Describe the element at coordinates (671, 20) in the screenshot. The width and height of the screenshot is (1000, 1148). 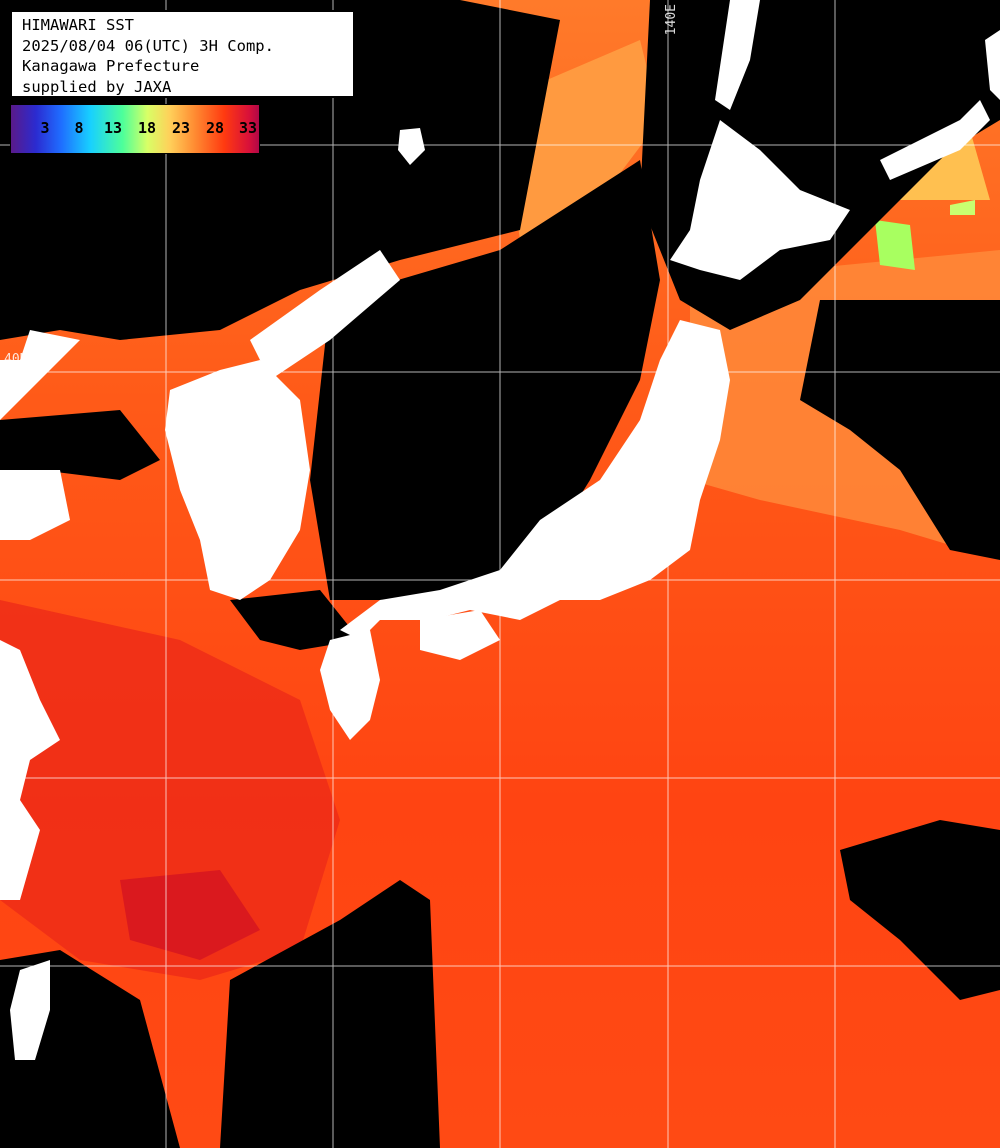
I see `lon-140e-label: 140E` at that location.